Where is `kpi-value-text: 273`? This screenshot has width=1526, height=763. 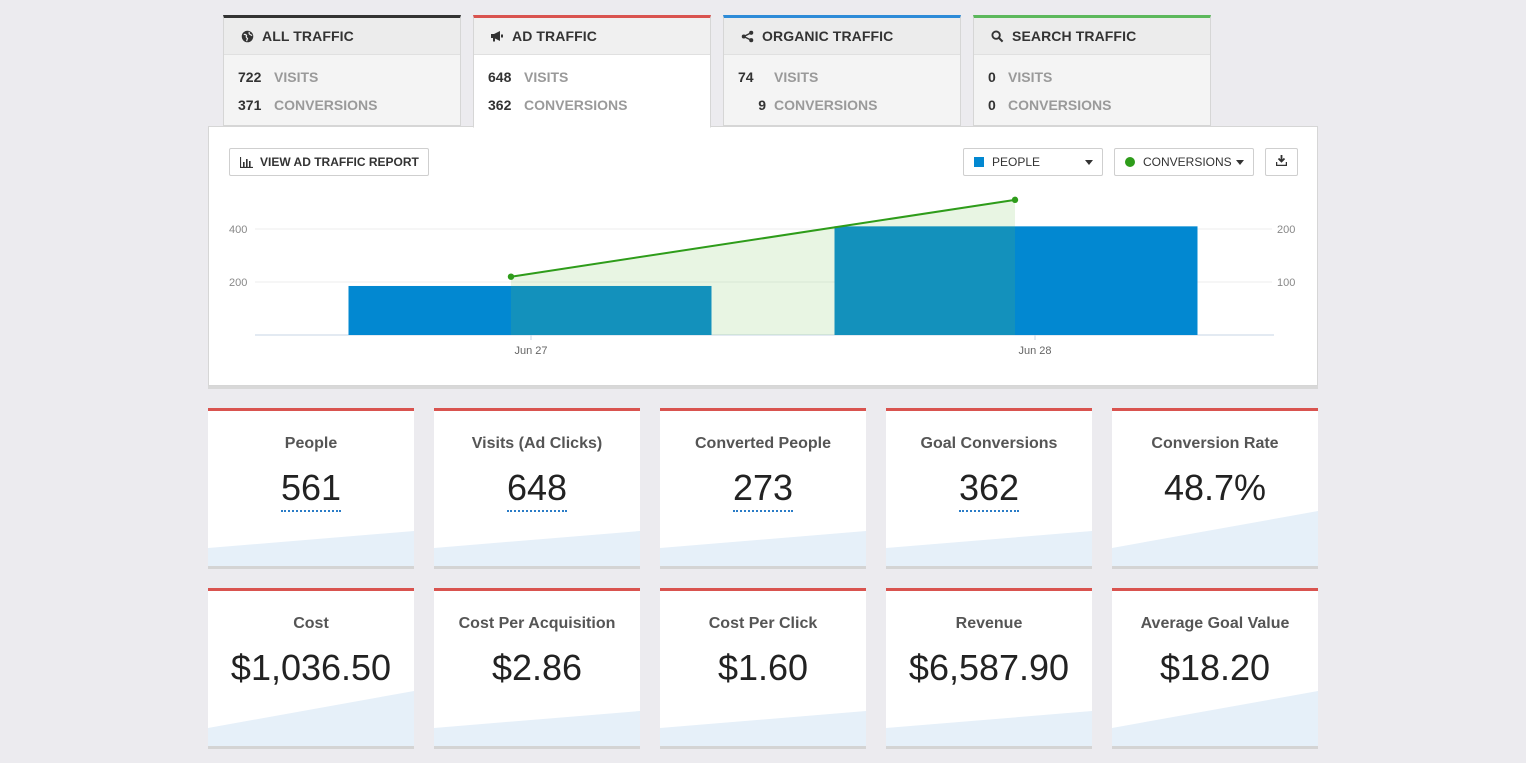 kpi-value-text: 273 is located at coordinates (763, 489).